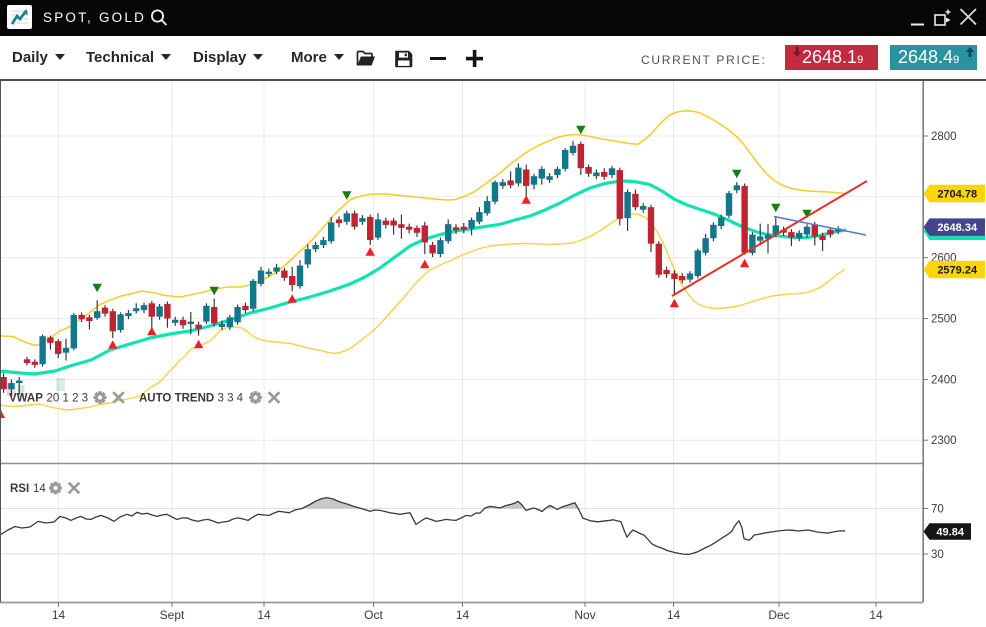 The image size is (986, 627). I want to click on svg-text: VWAP, so click(26, 399).